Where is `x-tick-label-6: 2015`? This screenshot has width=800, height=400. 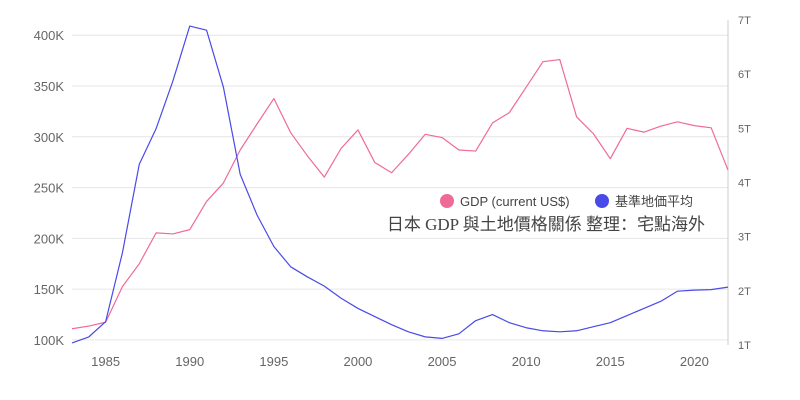
x-tick-label-6: 2015 is located at coordinates (610, 361).